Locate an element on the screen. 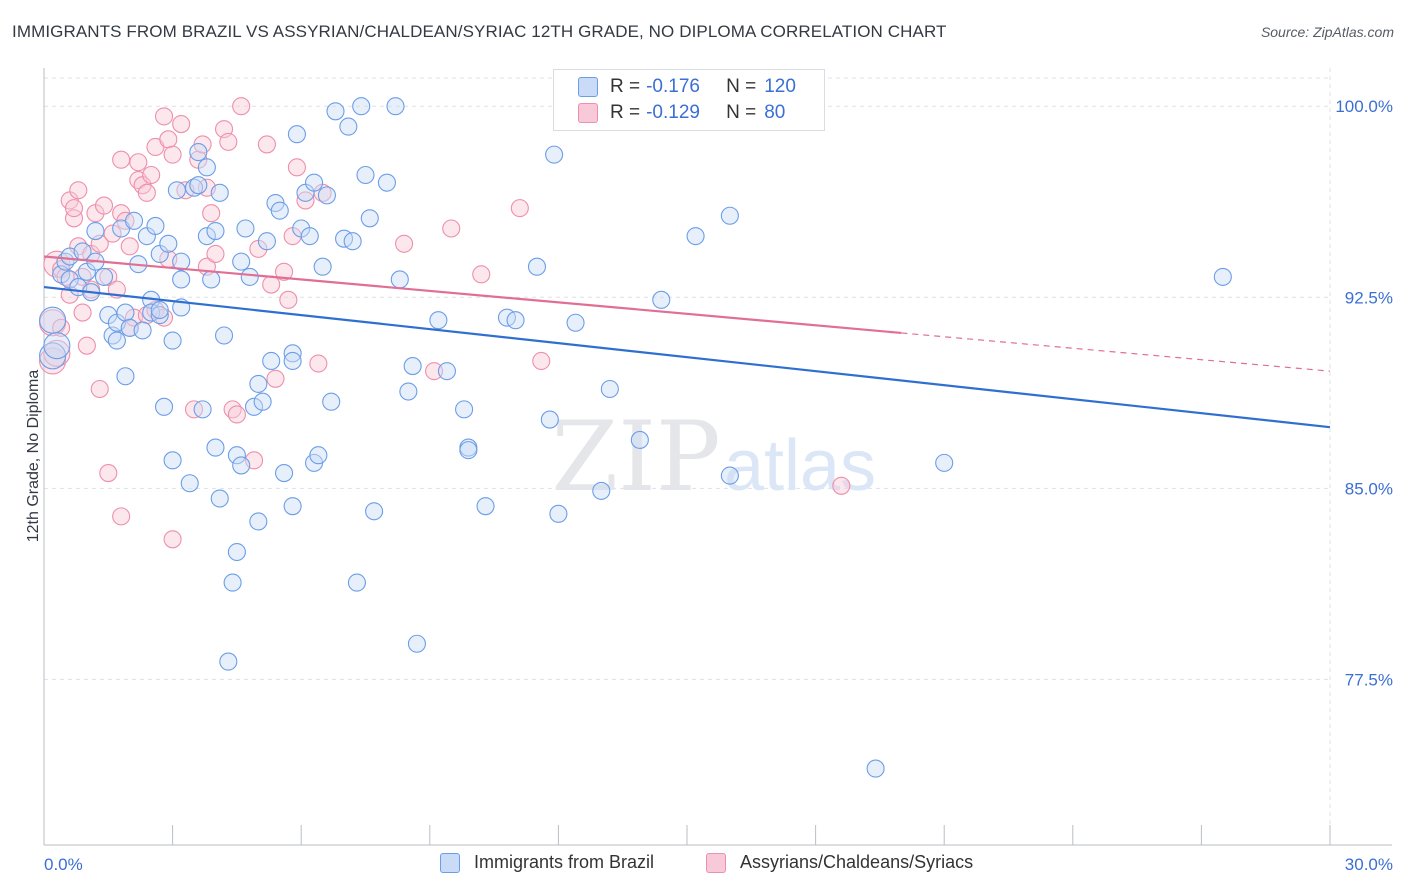  r-label: R = is located at coordinates (625, 112).